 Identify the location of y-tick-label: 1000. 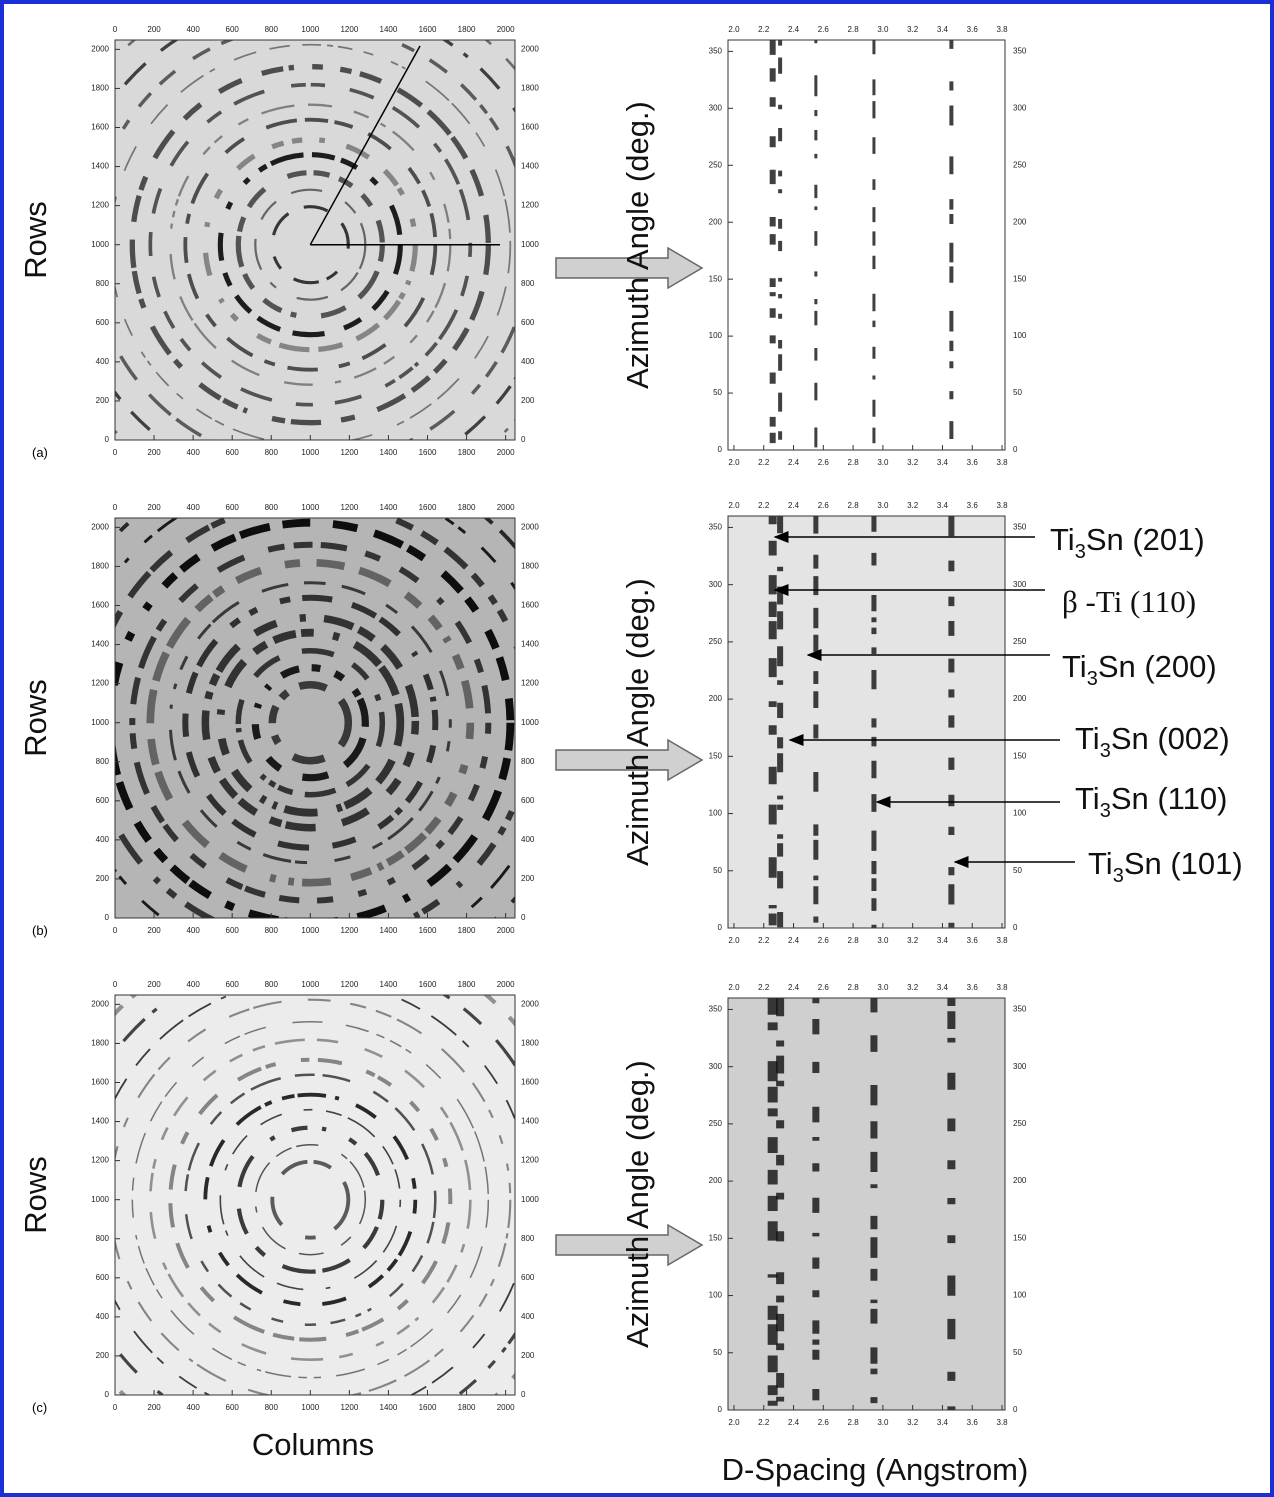
(100, 1199).